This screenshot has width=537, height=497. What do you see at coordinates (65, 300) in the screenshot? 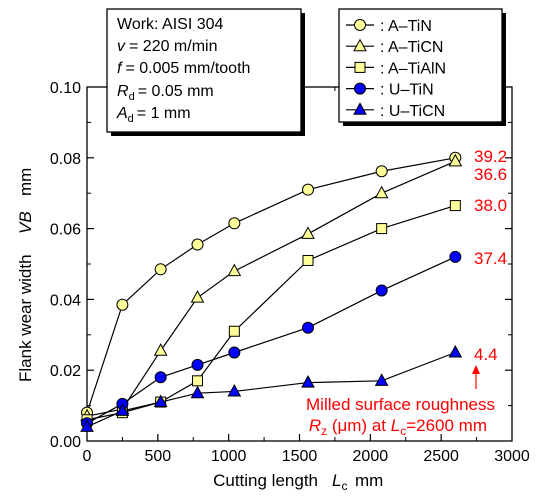
I see `y-tick-label: 0.04` at bounding box center [65, 300].